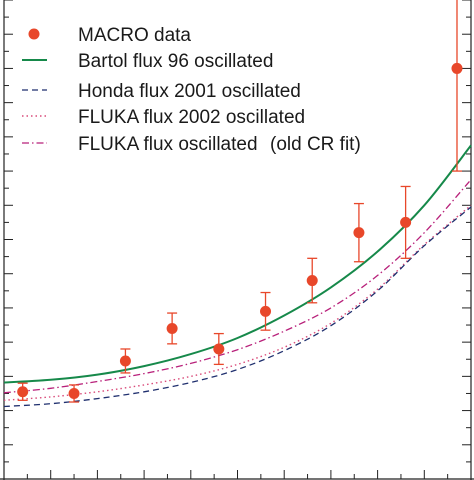  I want to click on legend-label-fluka-old-note: (old CR fit), so click(315, 144).